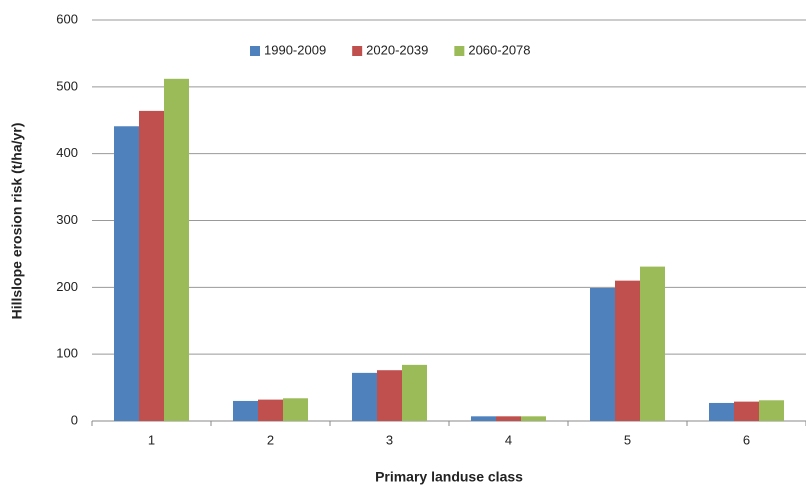  I want to click on x-axis-title: Primary landuse class, so click(449, 477).